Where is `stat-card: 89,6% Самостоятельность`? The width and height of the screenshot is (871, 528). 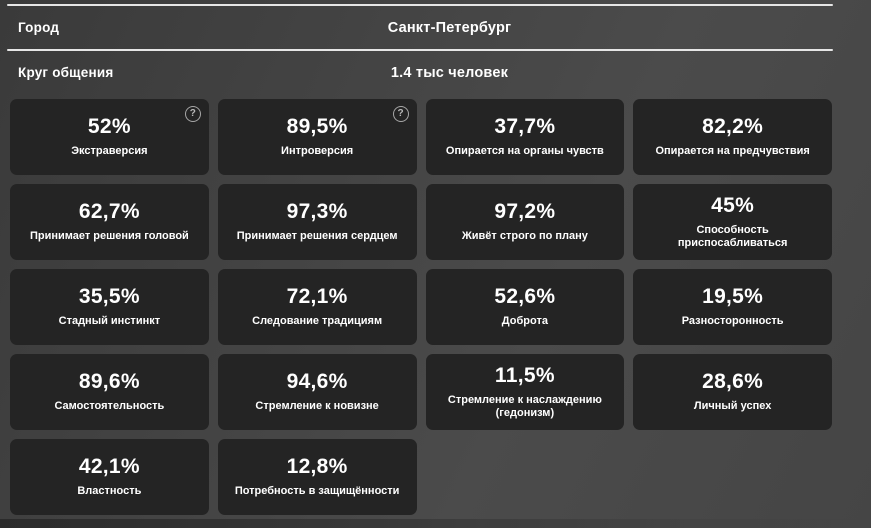 stat-card: 89,6% Самостоятельность is located at coordinates (109, 392).